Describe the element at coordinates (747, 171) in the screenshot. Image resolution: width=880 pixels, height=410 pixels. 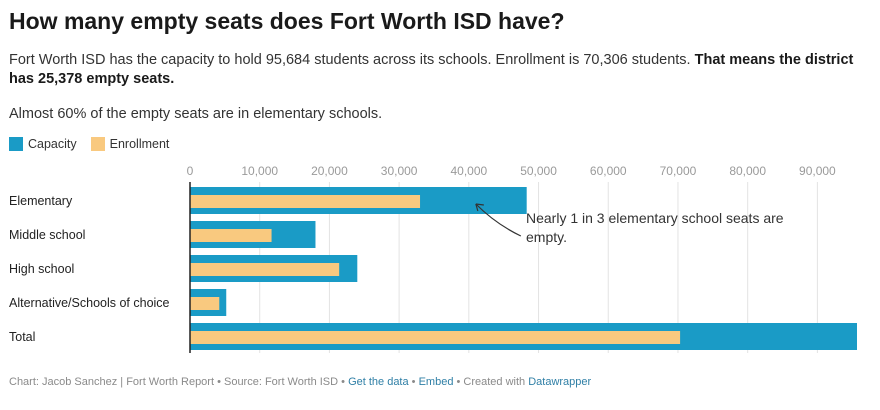
I see `x-tick-label: 80,000` at that location.